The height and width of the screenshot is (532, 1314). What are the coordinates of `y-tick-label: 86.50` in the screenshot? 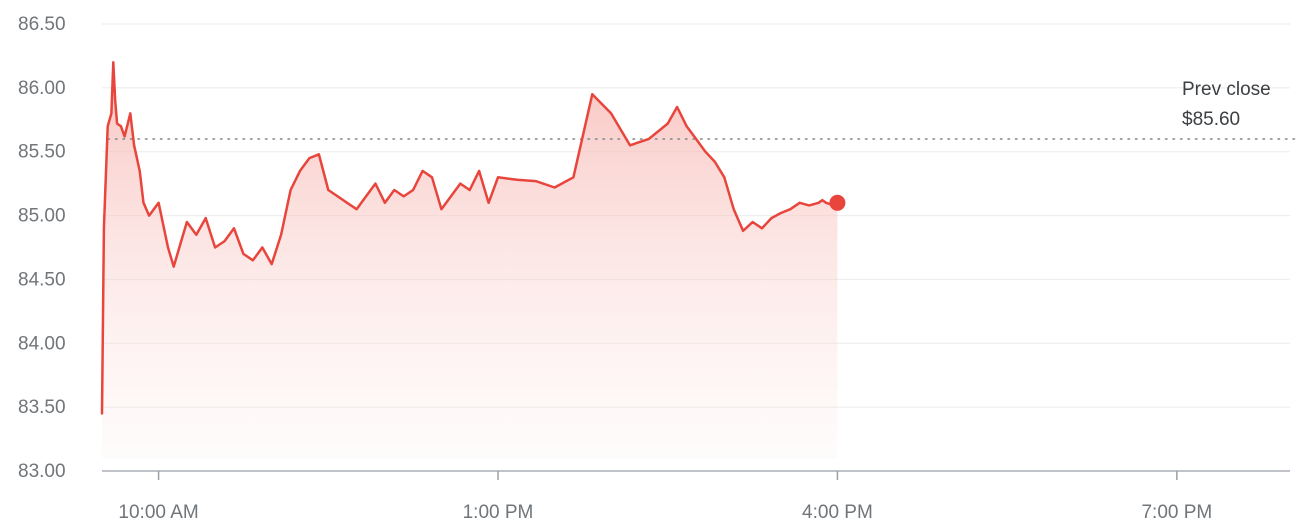 It's located at (42, 24).